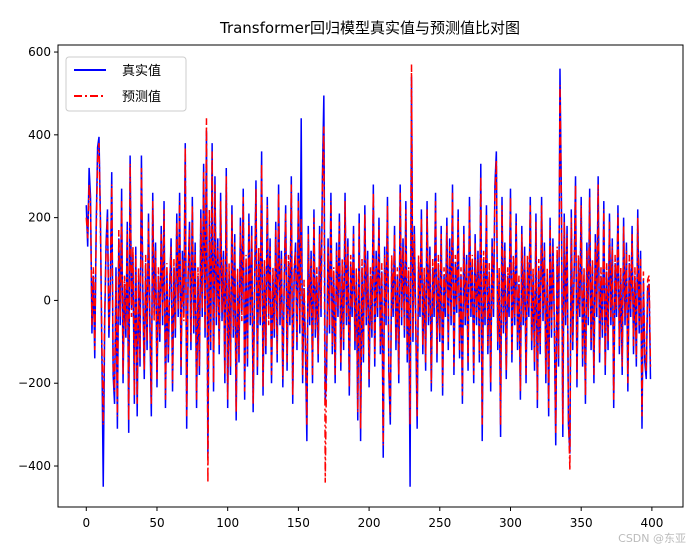 The width and height of the screenshot is (692, 548). Describe the element at coordinates (126, 84) in the screenshot. I see `legend: 真实值 预测值` at that location.